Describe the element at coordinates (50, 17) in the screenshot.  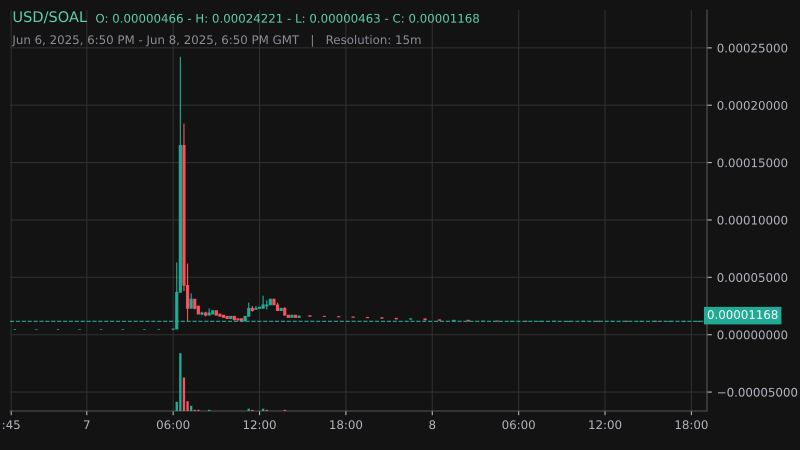
I see `chart-title: USD/SOAL` at that location.